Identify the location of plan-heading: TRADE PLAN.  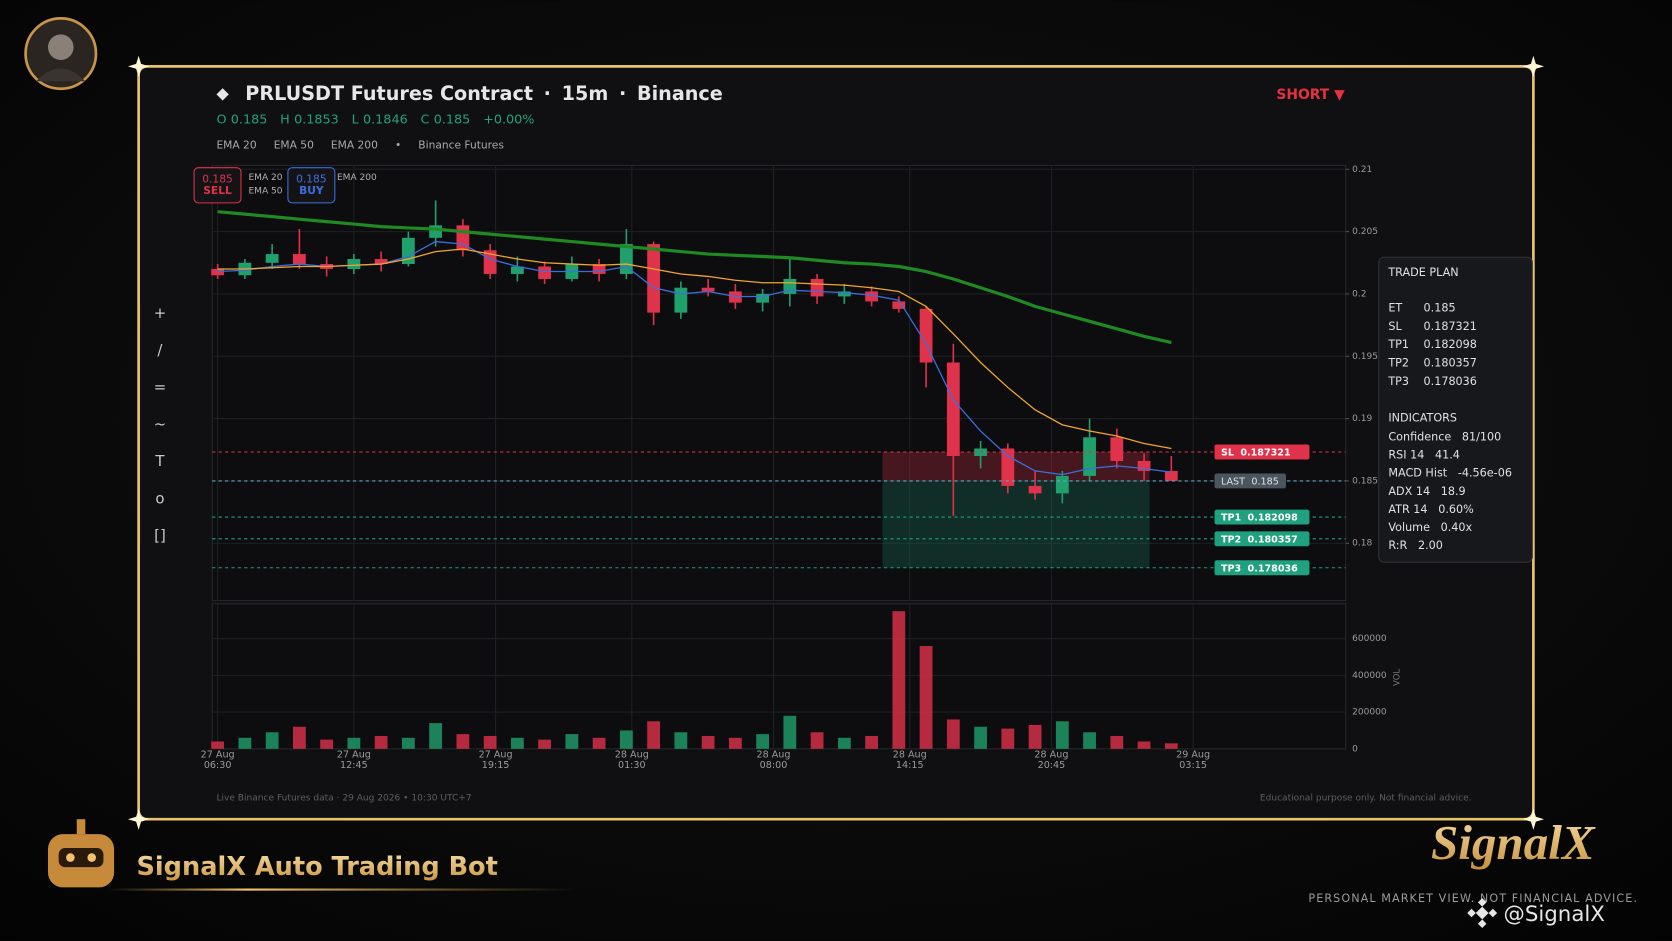
(1422, 272).